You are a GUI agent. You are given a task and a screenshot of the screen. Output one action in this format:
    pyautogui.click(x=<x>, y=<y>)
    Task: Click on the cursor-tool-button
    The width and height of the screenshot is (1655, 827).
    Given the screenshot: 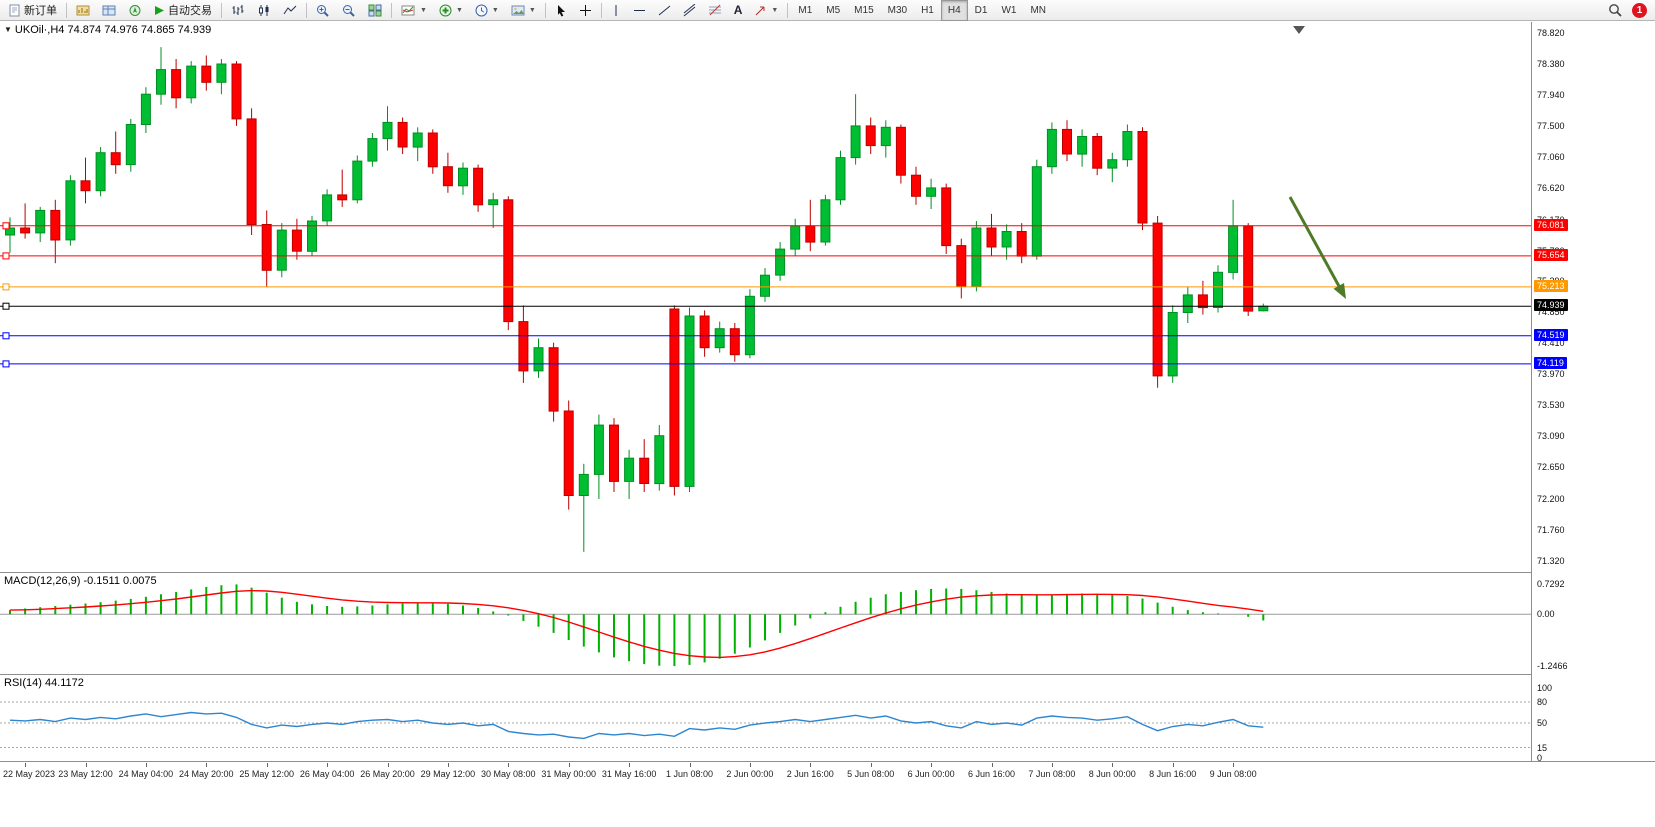 What is the action you would take?
    pyautogui.click(x=561, y=10)
    